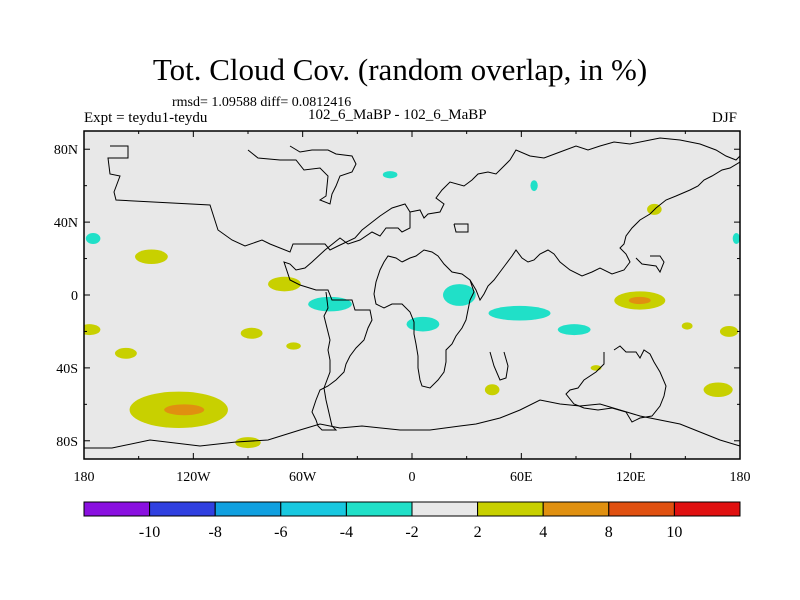 The height and width of the screenshot is (600, 800). I want to click on y-tick-label-4: 80S, so click(67, 442).